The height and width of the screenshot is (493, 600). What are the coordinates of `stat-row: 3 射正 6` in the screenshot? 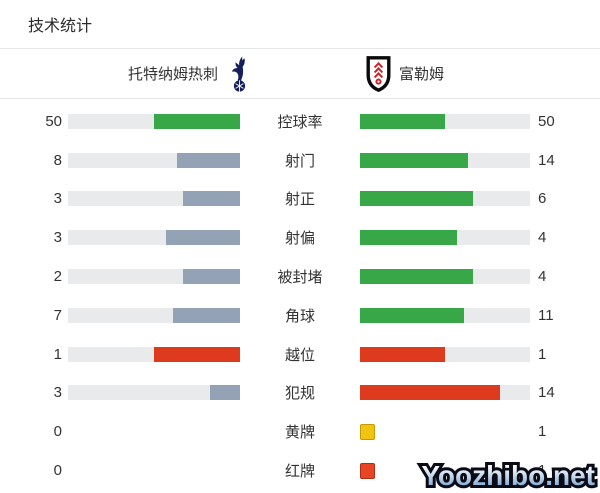 It's located at (300, 199).